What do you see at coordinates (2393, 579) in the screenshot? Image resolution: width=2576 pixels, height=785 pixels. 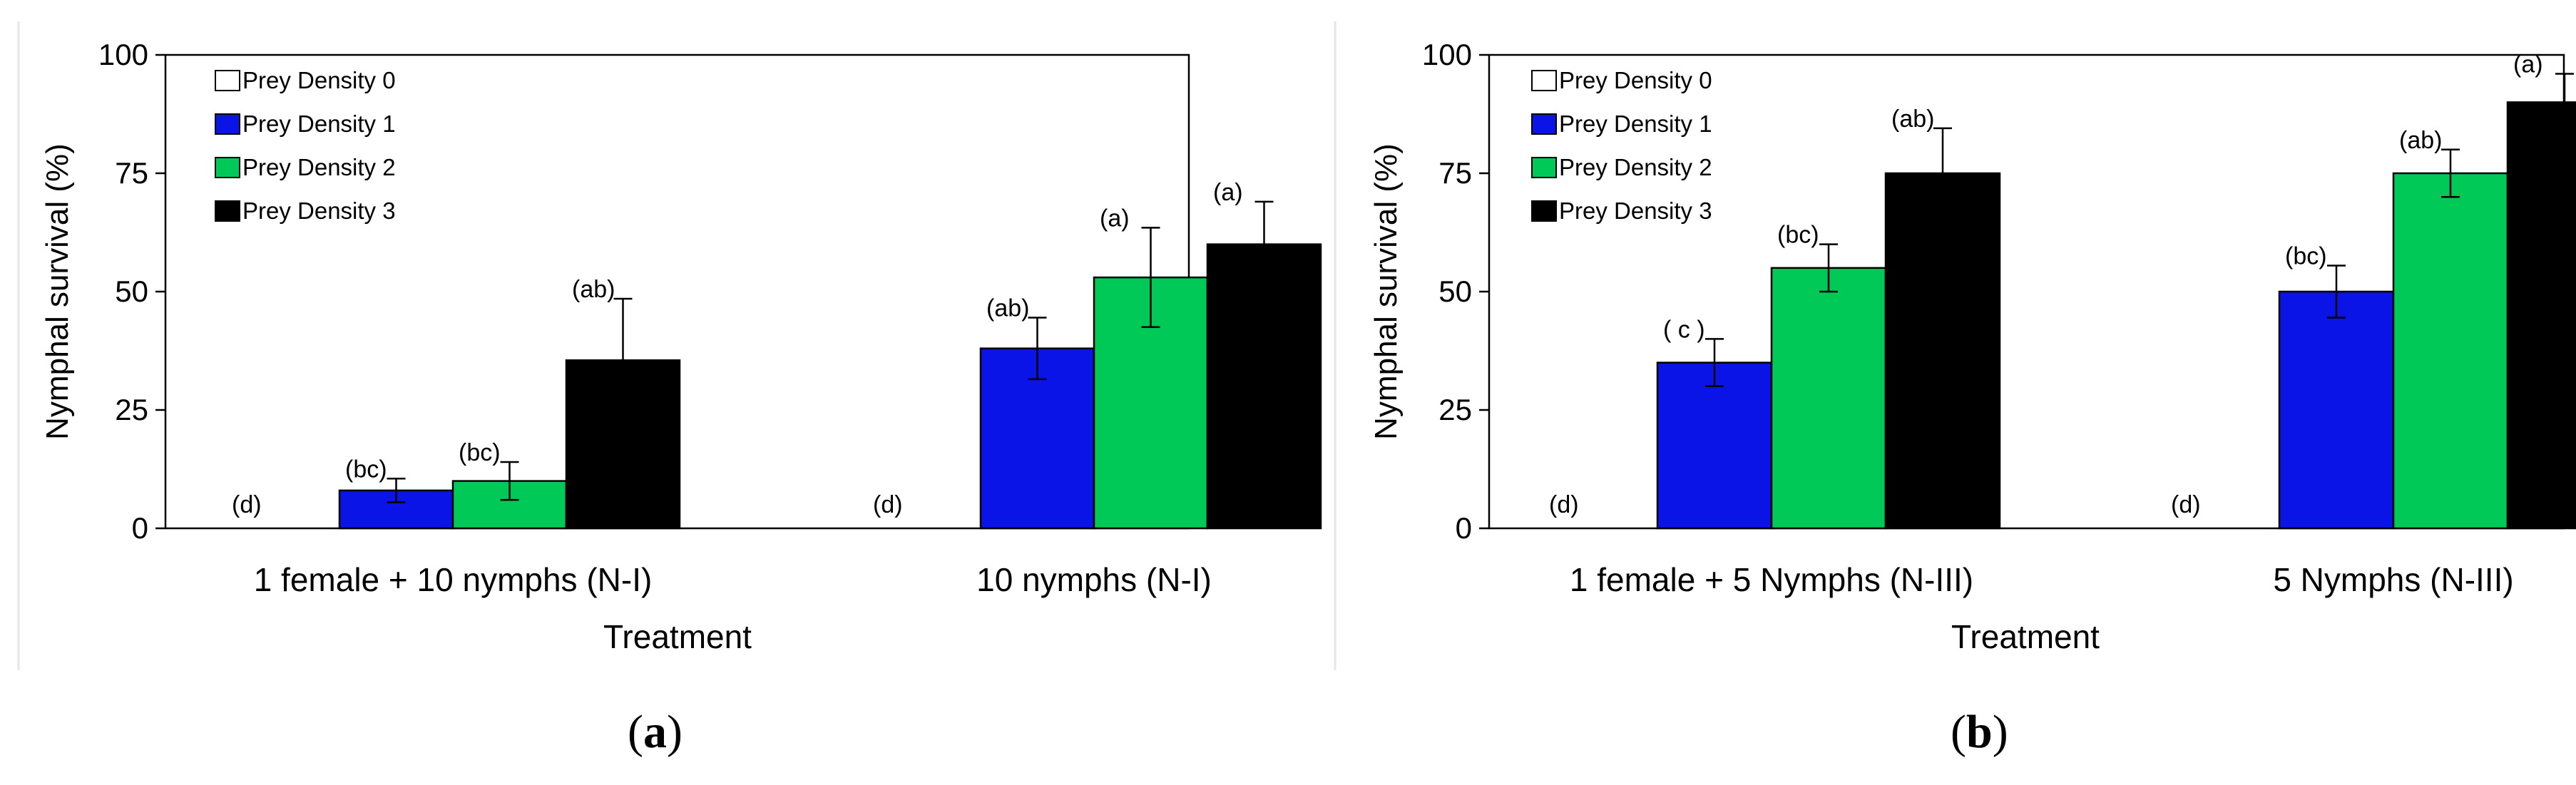 I see `x-tick-label: 5 Nymphs (N-III)` at bounding box center [2393, 579].